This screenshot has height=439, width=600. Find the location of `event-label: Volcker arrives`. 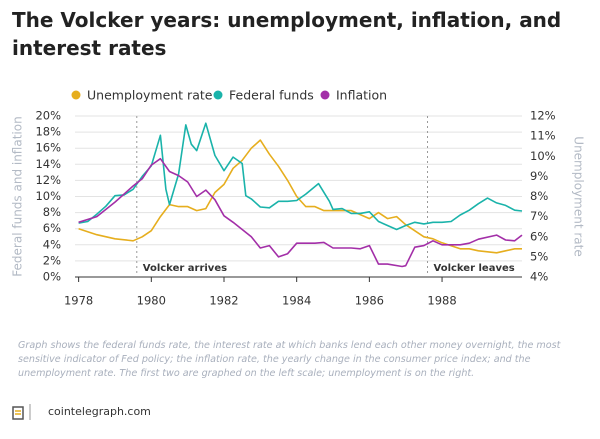

event-label: Volcker arrives is located at coordinates (185, 268).